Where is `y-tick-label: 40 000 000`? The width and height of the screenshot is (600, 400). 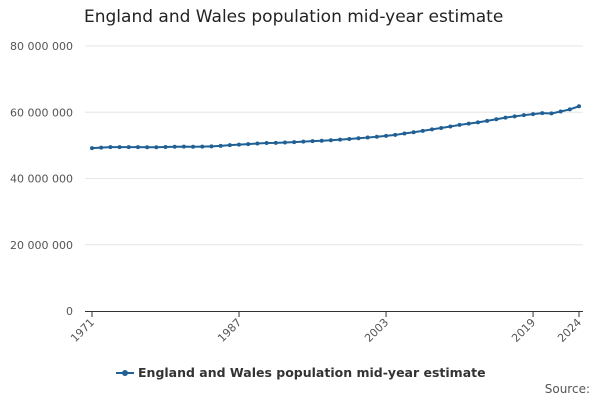
y-tick-label: 40 000 000 is located at coordinates (41, 179).